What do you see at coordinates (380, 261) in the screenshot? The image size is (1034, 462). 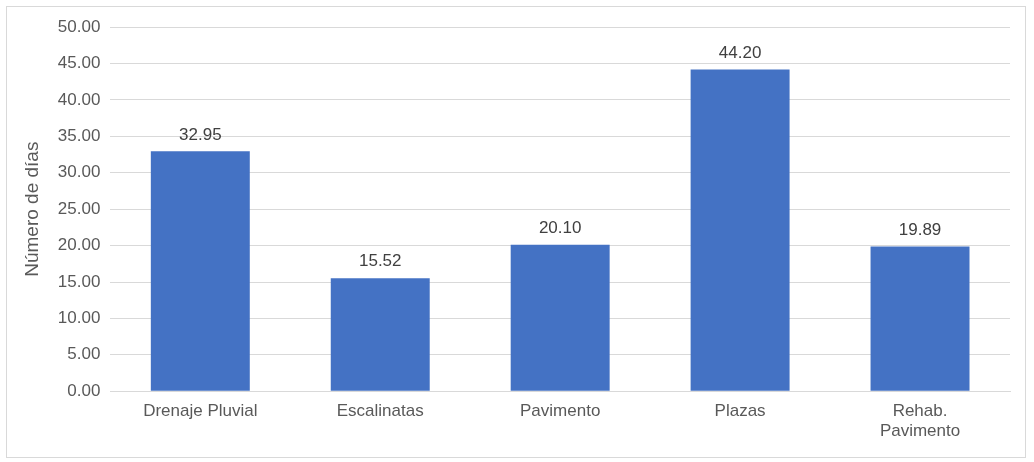 I see `data-label: 15.52` at bounding box center [380, 261].